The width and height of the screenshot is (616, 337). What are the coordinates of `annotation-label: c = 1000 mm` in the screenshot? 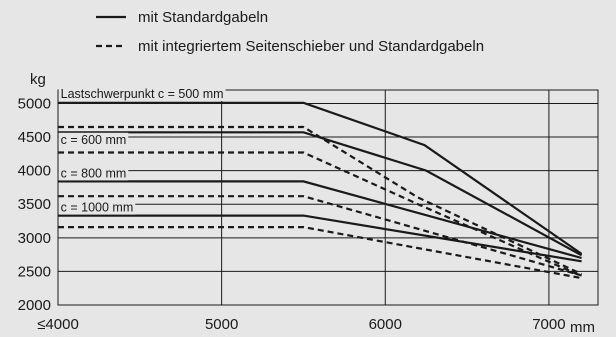 It's located at (97, 208).